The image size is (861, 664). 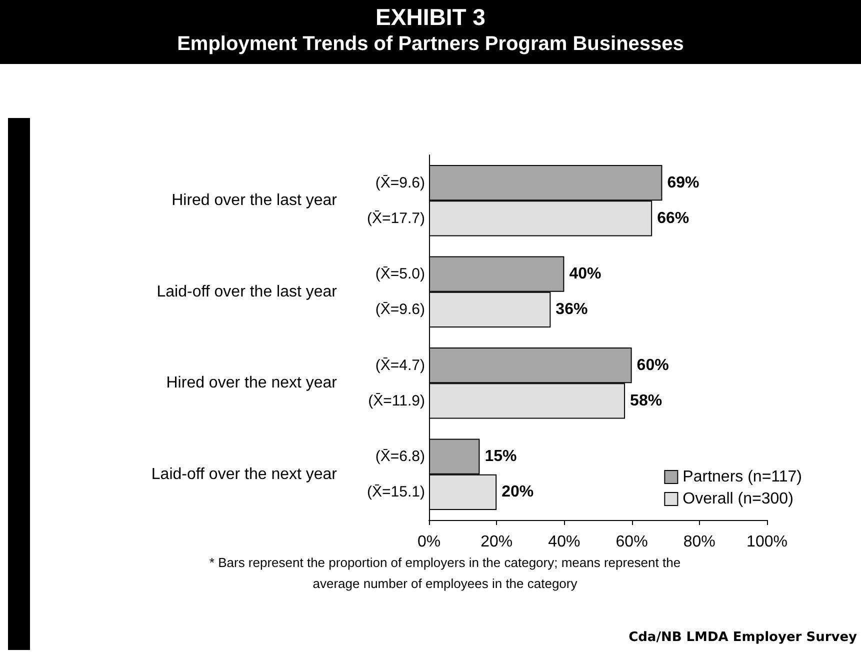 I want to click on chart-subtitle: Employment Trends of Partners Program Businesses, so click(x=430, y=44).